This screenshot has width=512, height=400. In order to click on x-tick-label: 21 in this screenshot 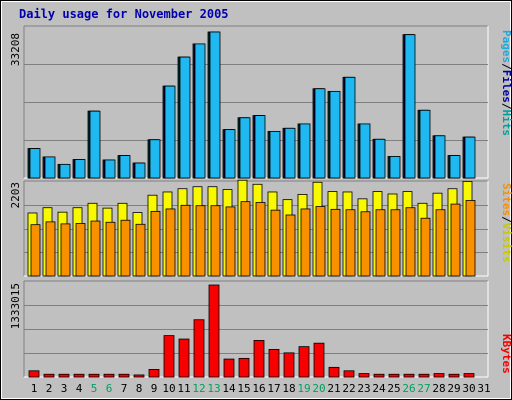, I will do `click(333, 388)`.